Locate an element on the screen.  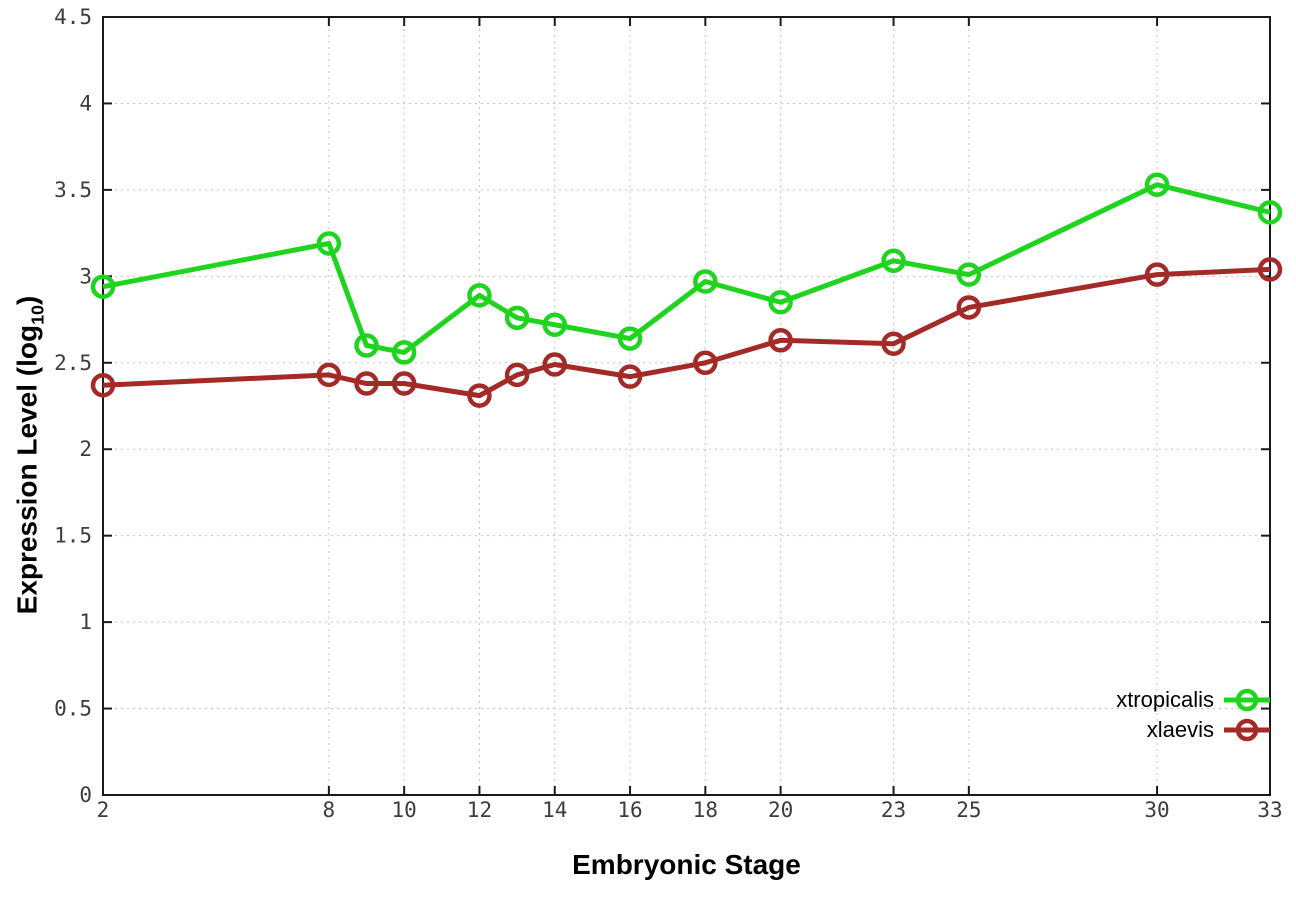
x-tick-label: 12 is located at coordinates (479, 810).